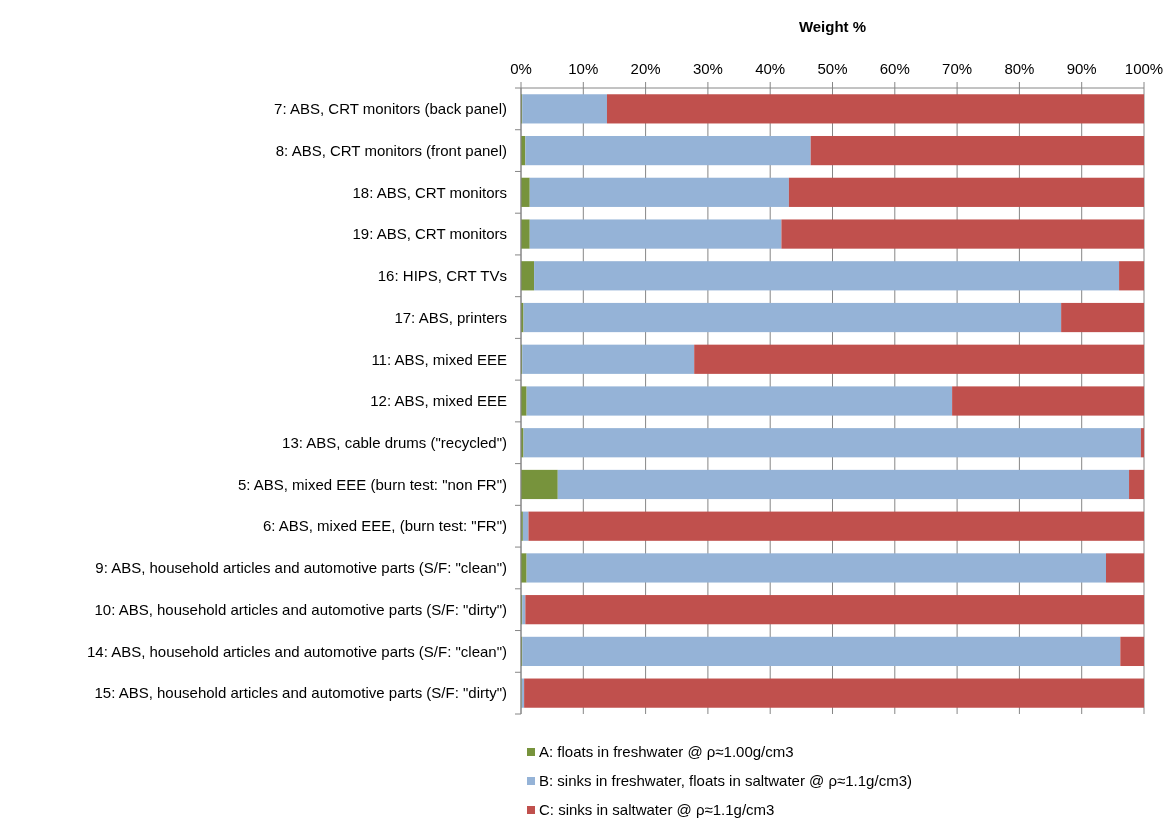 The width and height of the screenshot is (1169, 834). What do you see at coordinates (645, 68) in the screenshot?
I see `x-tick-label: 20%` at bounding box center [645, 68].